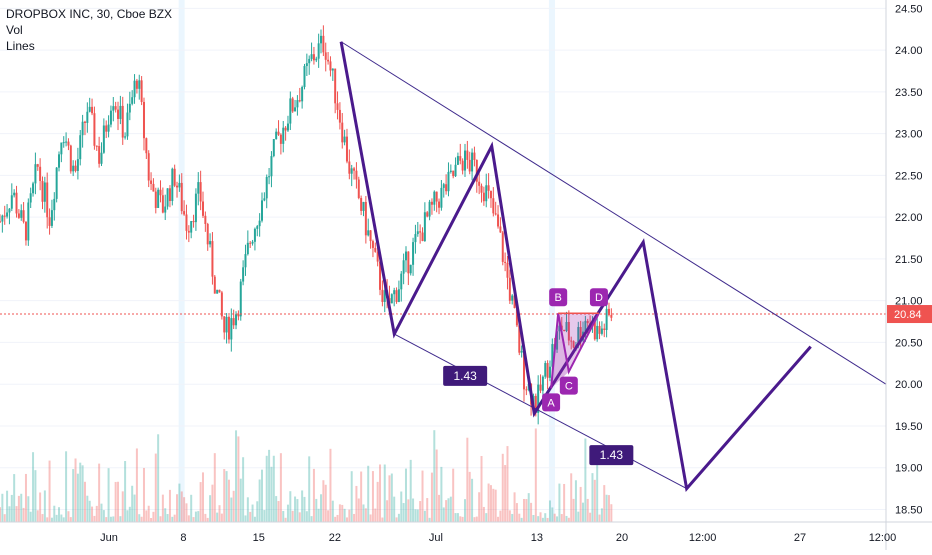  I want to click on abcd-pattern-line, so click(575, 350).